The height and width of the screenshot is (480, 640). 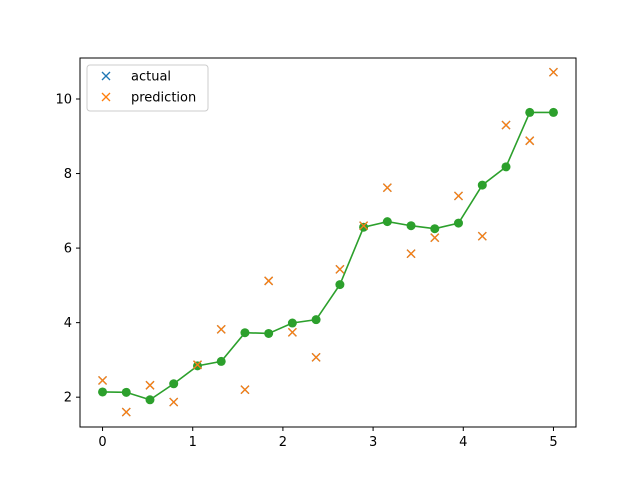 I want to click on y-tick-label: 4, so click(x=68, y=323).